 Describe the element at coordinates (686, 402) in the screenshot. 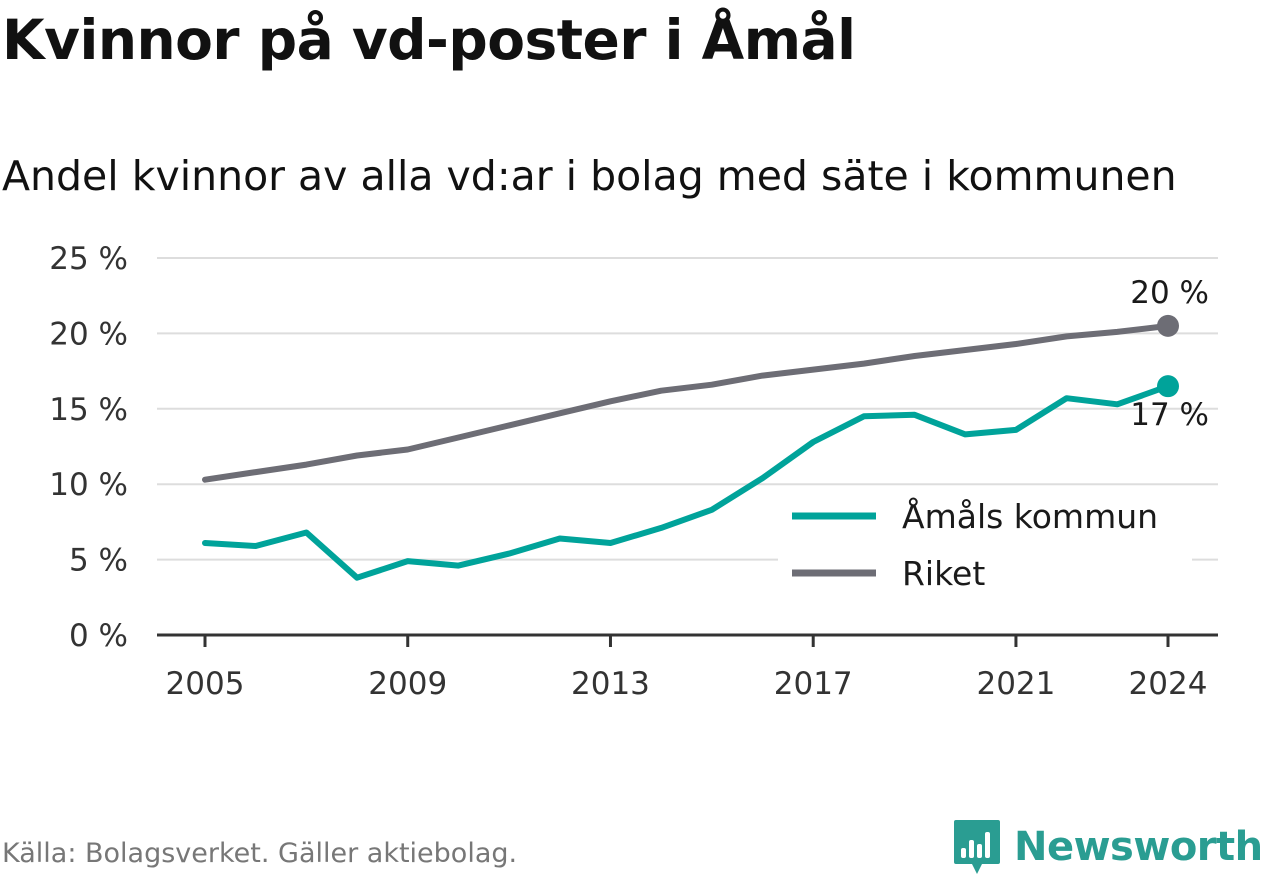

I see `series-line` at that location.